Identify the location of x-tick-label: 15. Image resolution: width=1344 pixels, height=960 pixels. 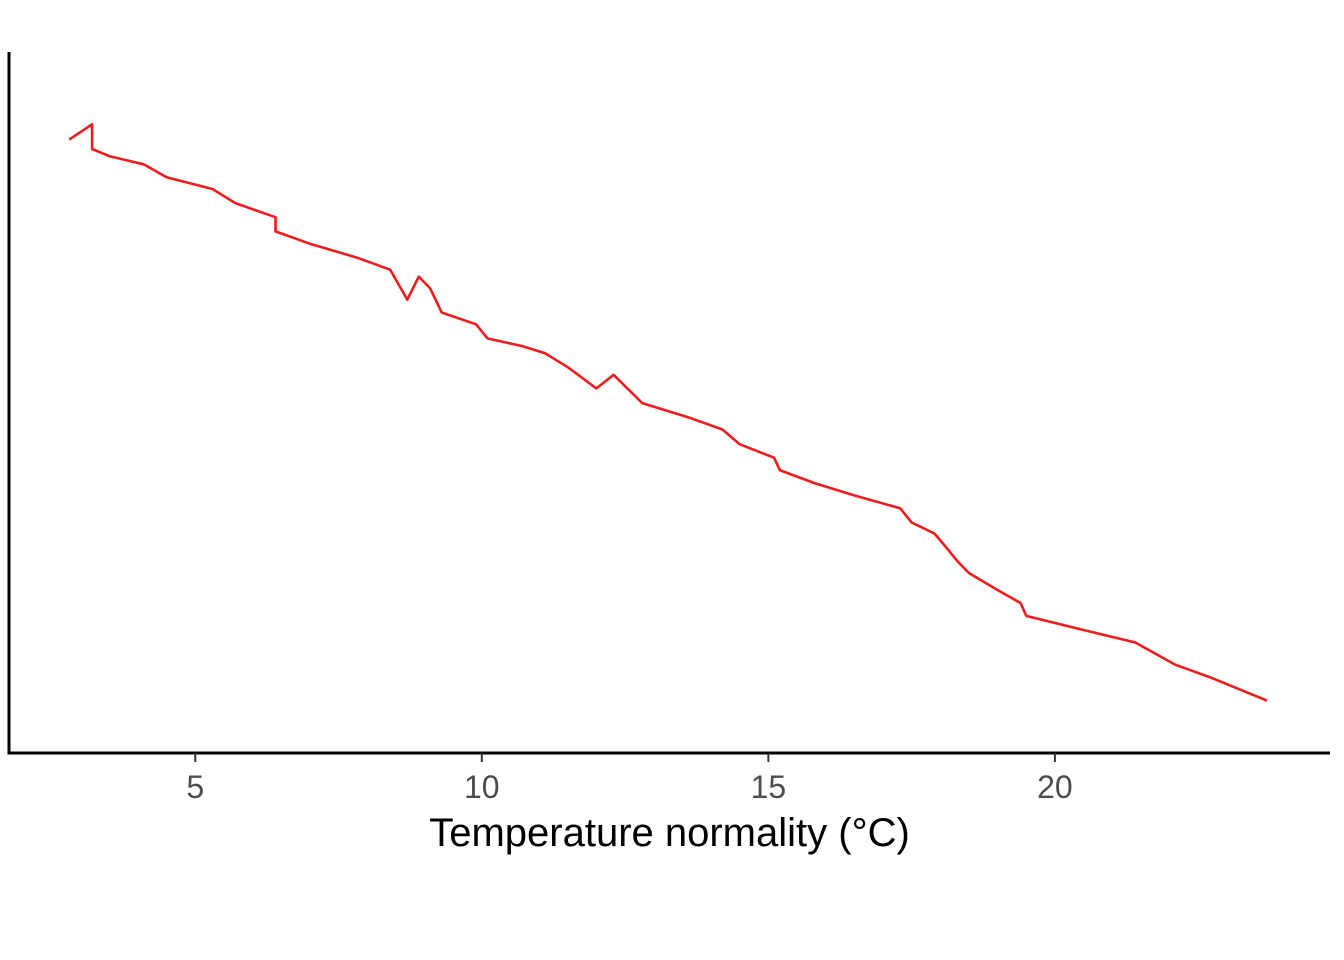
(769, 787).